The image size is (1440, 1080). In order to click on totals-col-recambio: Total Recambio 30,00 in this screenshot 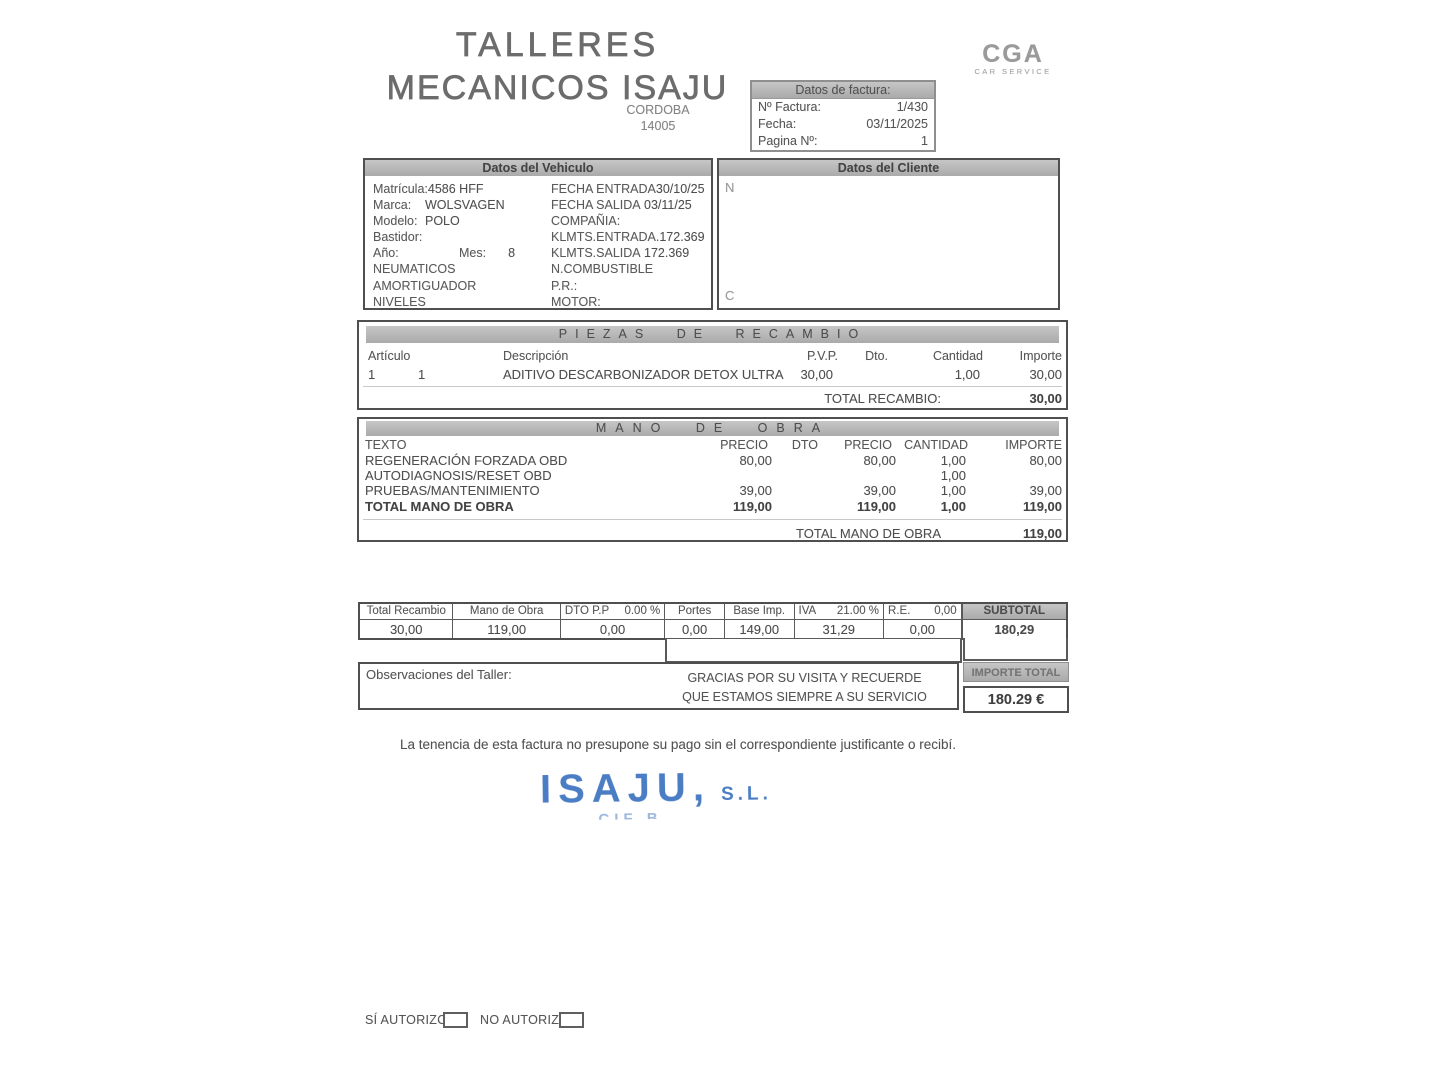, I will do `click(407, 621)`.